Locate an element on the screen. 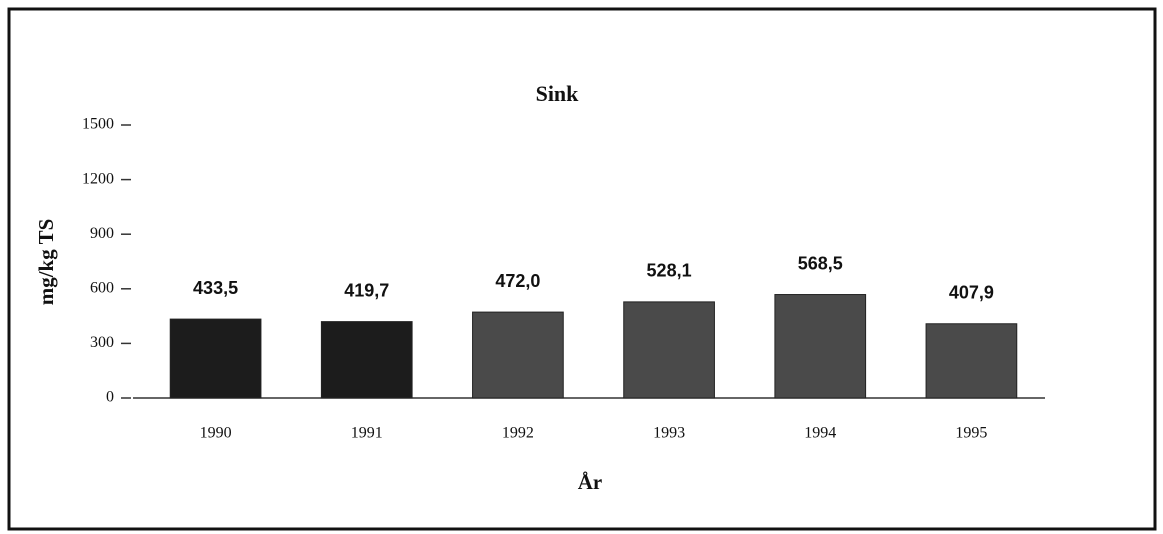 This screenshot has width=1163, height=534. x-tick-label: 1995 is located at coordinates (971, 433).